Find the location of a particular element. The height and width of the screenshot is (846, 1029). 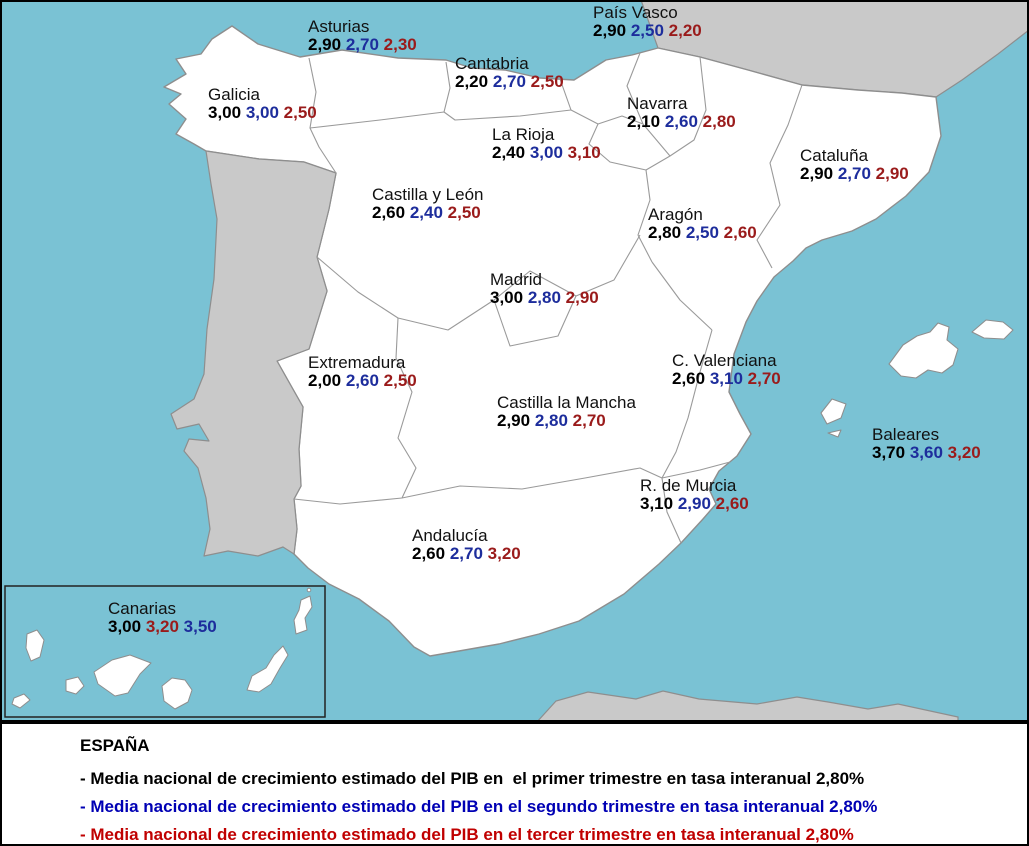

lanzarote-island is located at coordinates (303, 615).